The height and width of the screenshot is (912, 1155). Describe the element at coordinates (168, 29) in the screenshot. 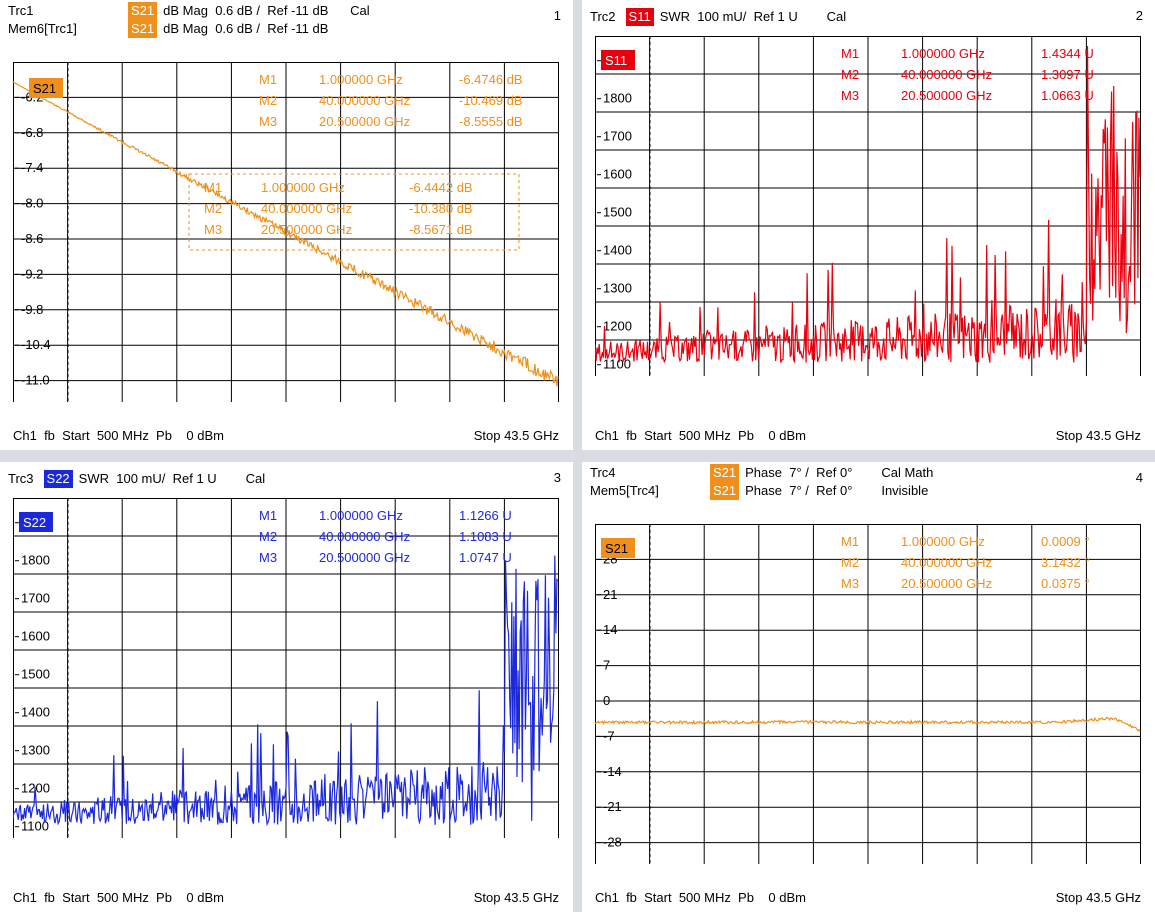

I see `trace-info-row: Mem6[Trc1] S21 dB Mag 0.6 dB / Ref -11 dB` at that location.